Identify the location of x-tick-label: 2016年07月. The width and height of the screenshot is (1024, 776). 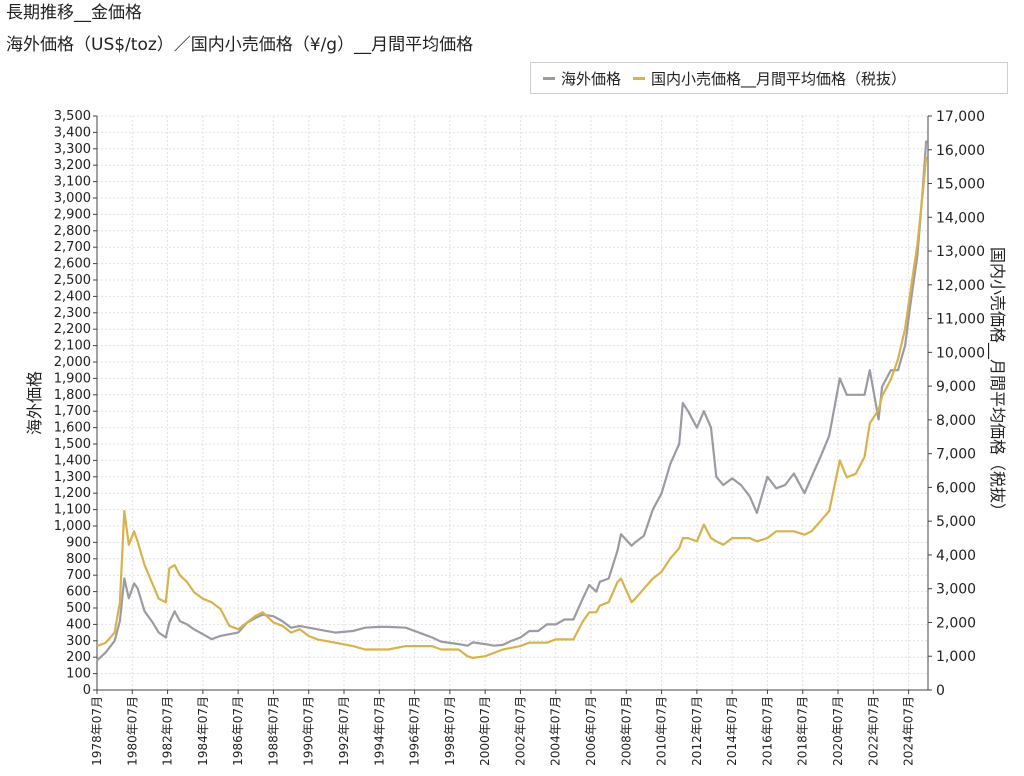
(767, 731).